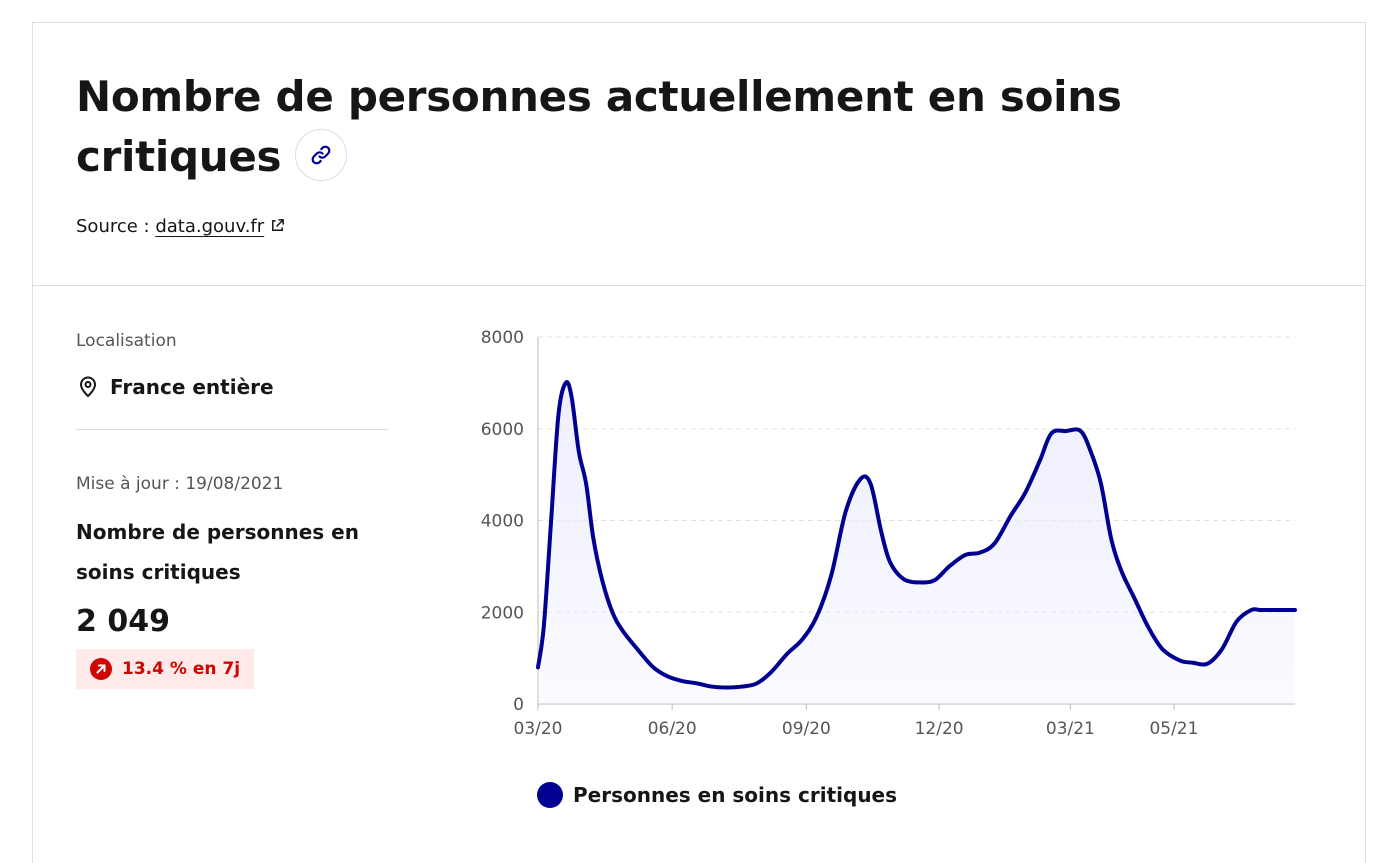 The width and height of the screenshot is (1400, 863). Describe the element at coordinates (88, 387) in the screenshot. I see `map-pin-icon` at that location.